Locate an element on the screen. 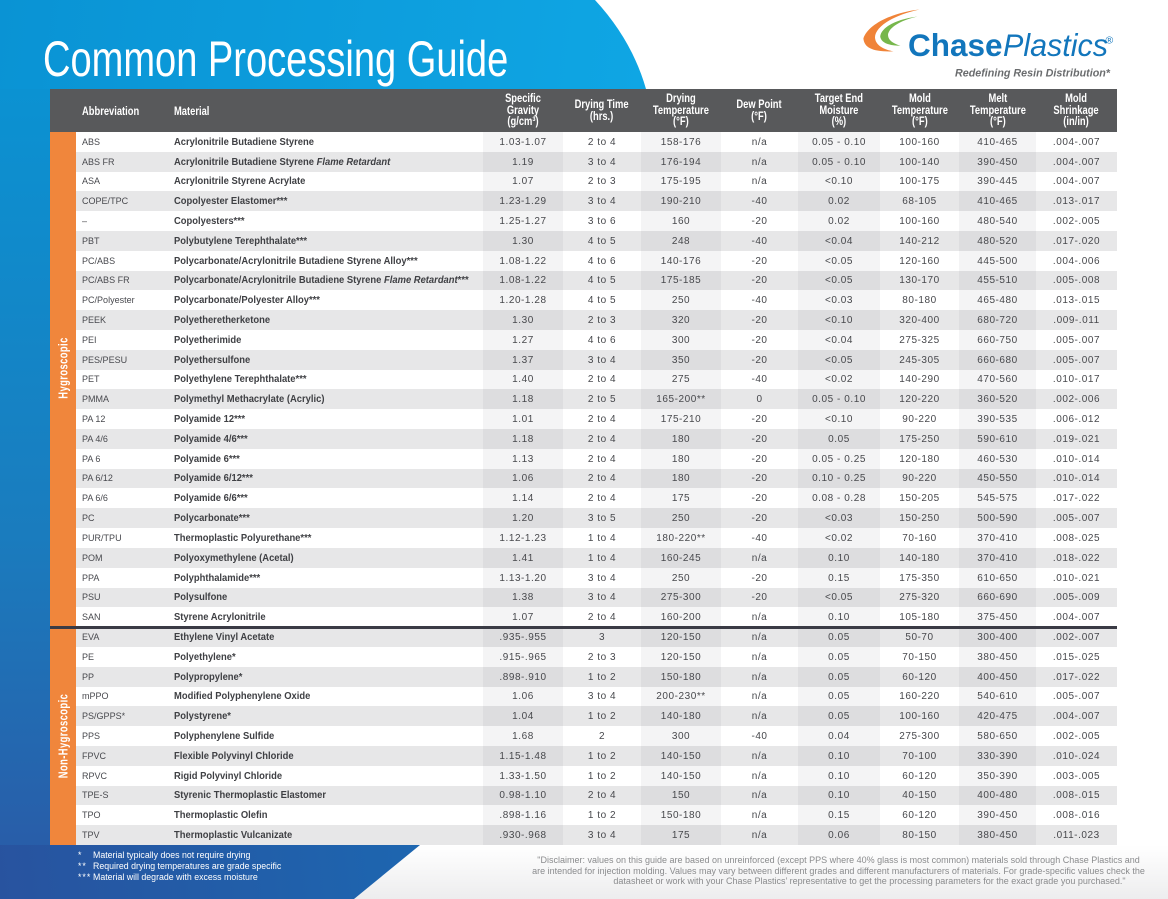  svg-text: Plastics is located at coordinates (1055, 45).